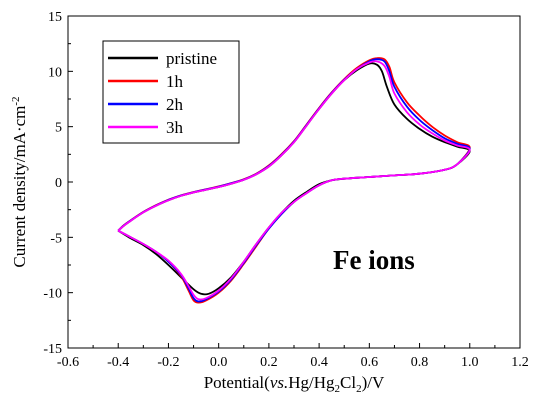 The width and height of the screenshot is (538, 399). Describe the element at coordinates (520, 362) in the screenshot. I see `x-tick-label: 1.2` at that location.